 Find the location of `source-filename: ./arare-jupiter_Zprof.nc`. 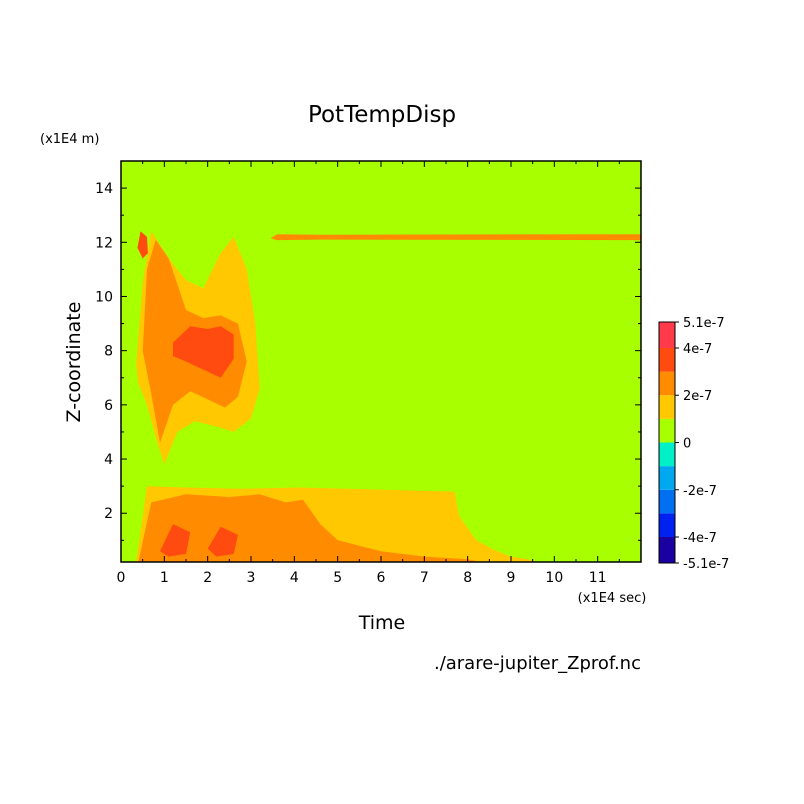

source-filename: ./arare-jupiter_Zprof.nc is located at coordinates (537, 663).